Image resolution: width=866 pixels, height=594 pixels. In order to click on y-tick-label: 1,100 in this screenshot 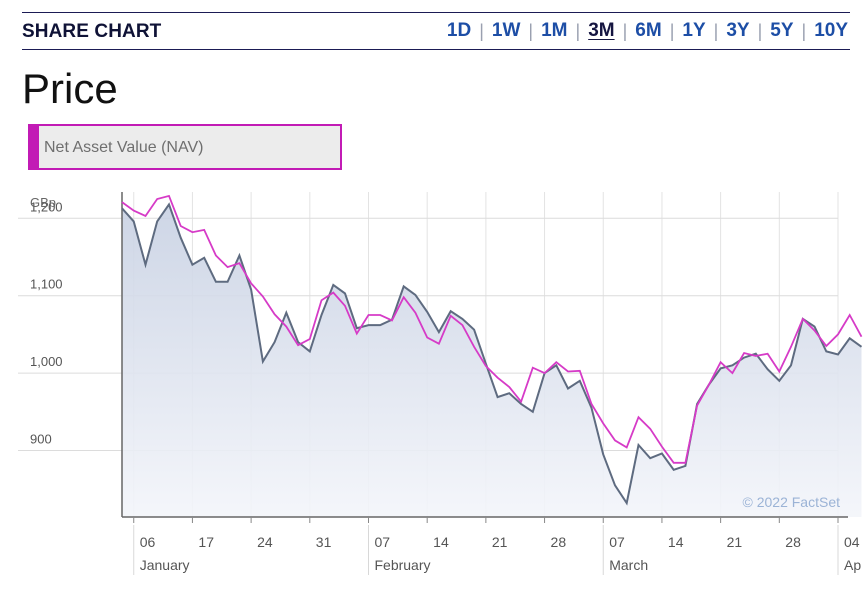, I will do `click(46, 284)`.